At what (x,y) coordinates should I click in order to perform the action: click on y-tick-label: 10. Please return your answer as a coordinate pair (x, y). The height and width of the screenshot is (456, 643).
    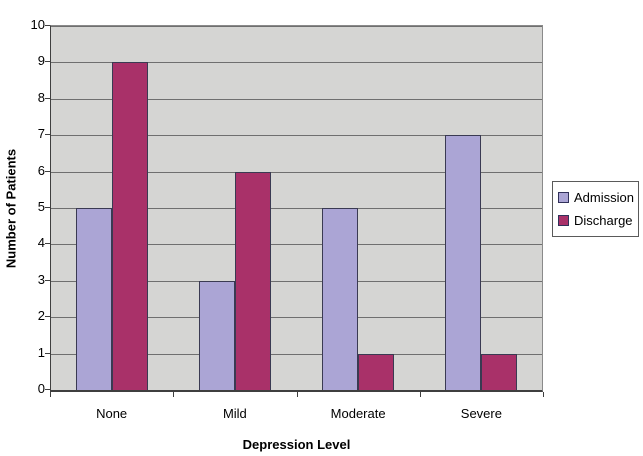
    Looking at the image, I should click on (37, 24).